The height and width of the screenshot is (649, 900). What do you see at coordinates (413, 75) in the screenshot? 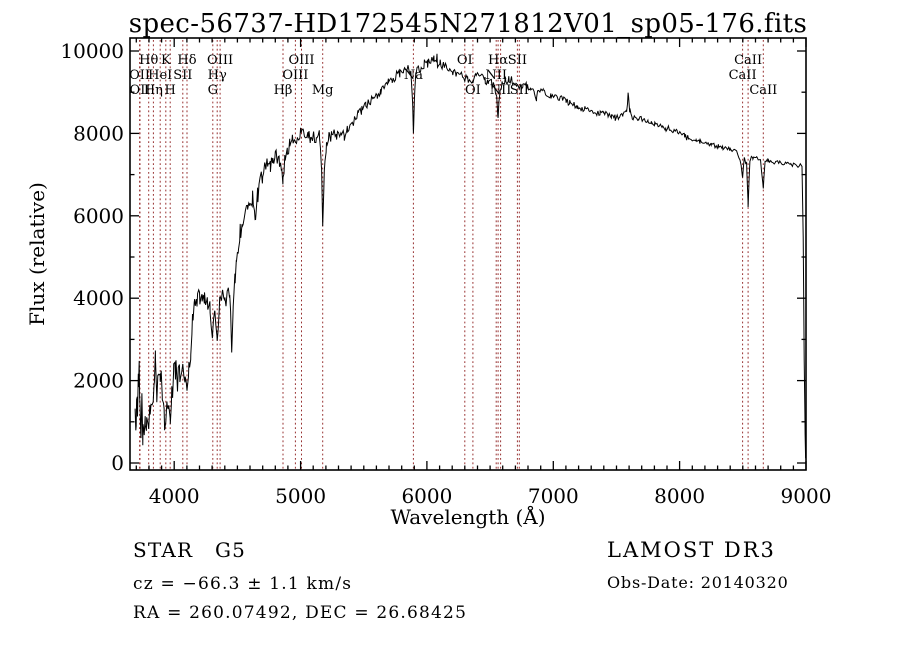
I see `spectral-line-label: Na` at bounding box center [413, 75].